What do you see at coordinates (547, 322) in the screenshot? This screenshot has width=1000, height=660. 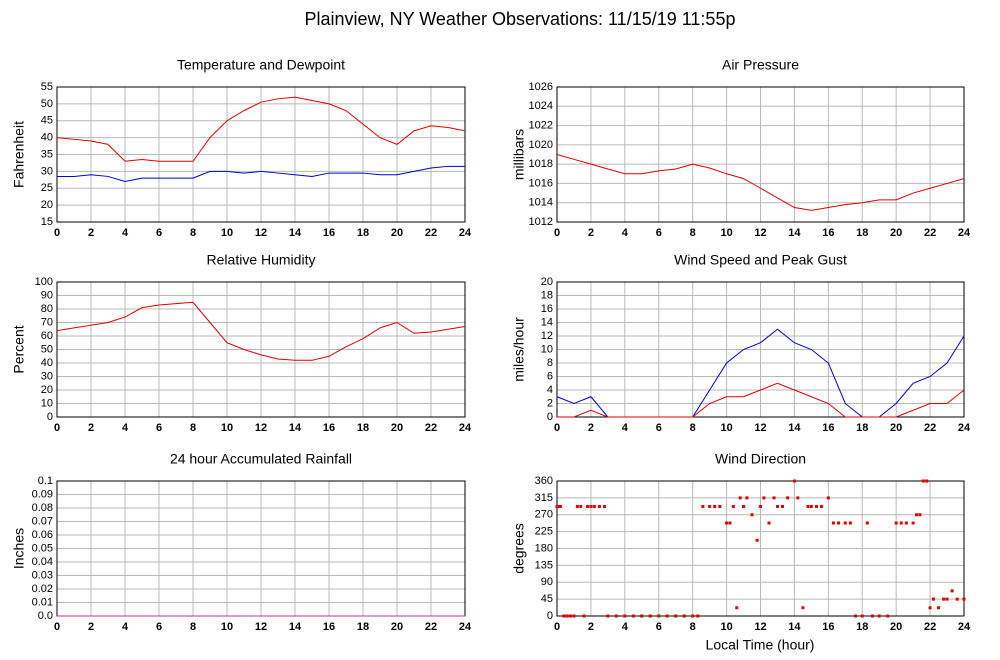 I see `y-tick-label: 14` at bounding box center [547, 322].